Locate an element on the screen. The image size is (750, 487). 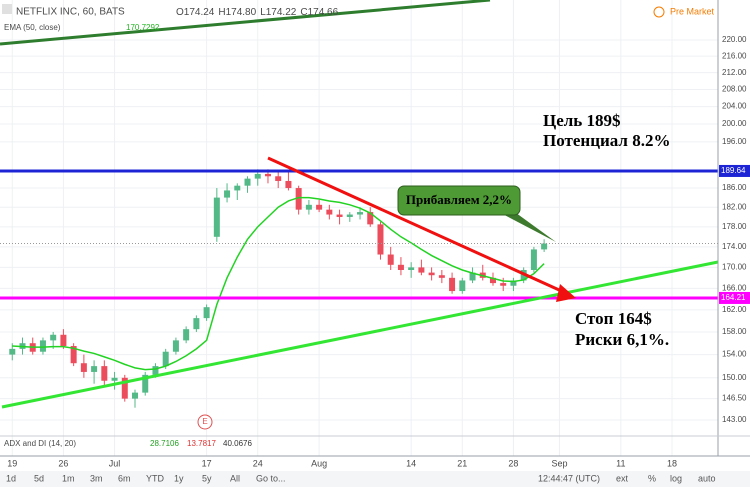
toggle: % is located at coordinates (652, 478).